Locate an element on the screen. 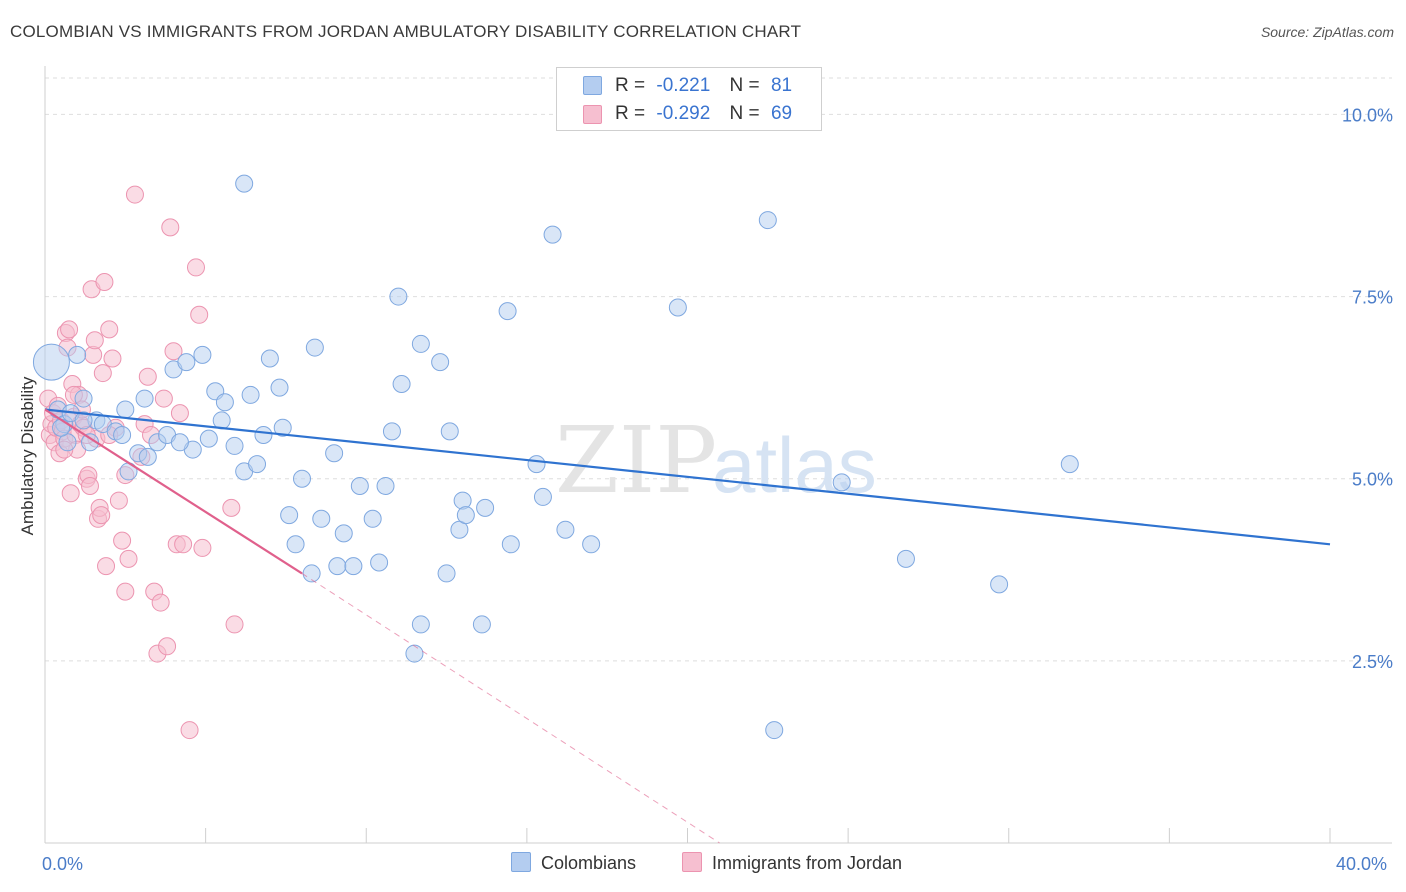 The image size is (1406, 892). source-credit: Source: ZipAtlas.com is located at coordinates (1327, 32).